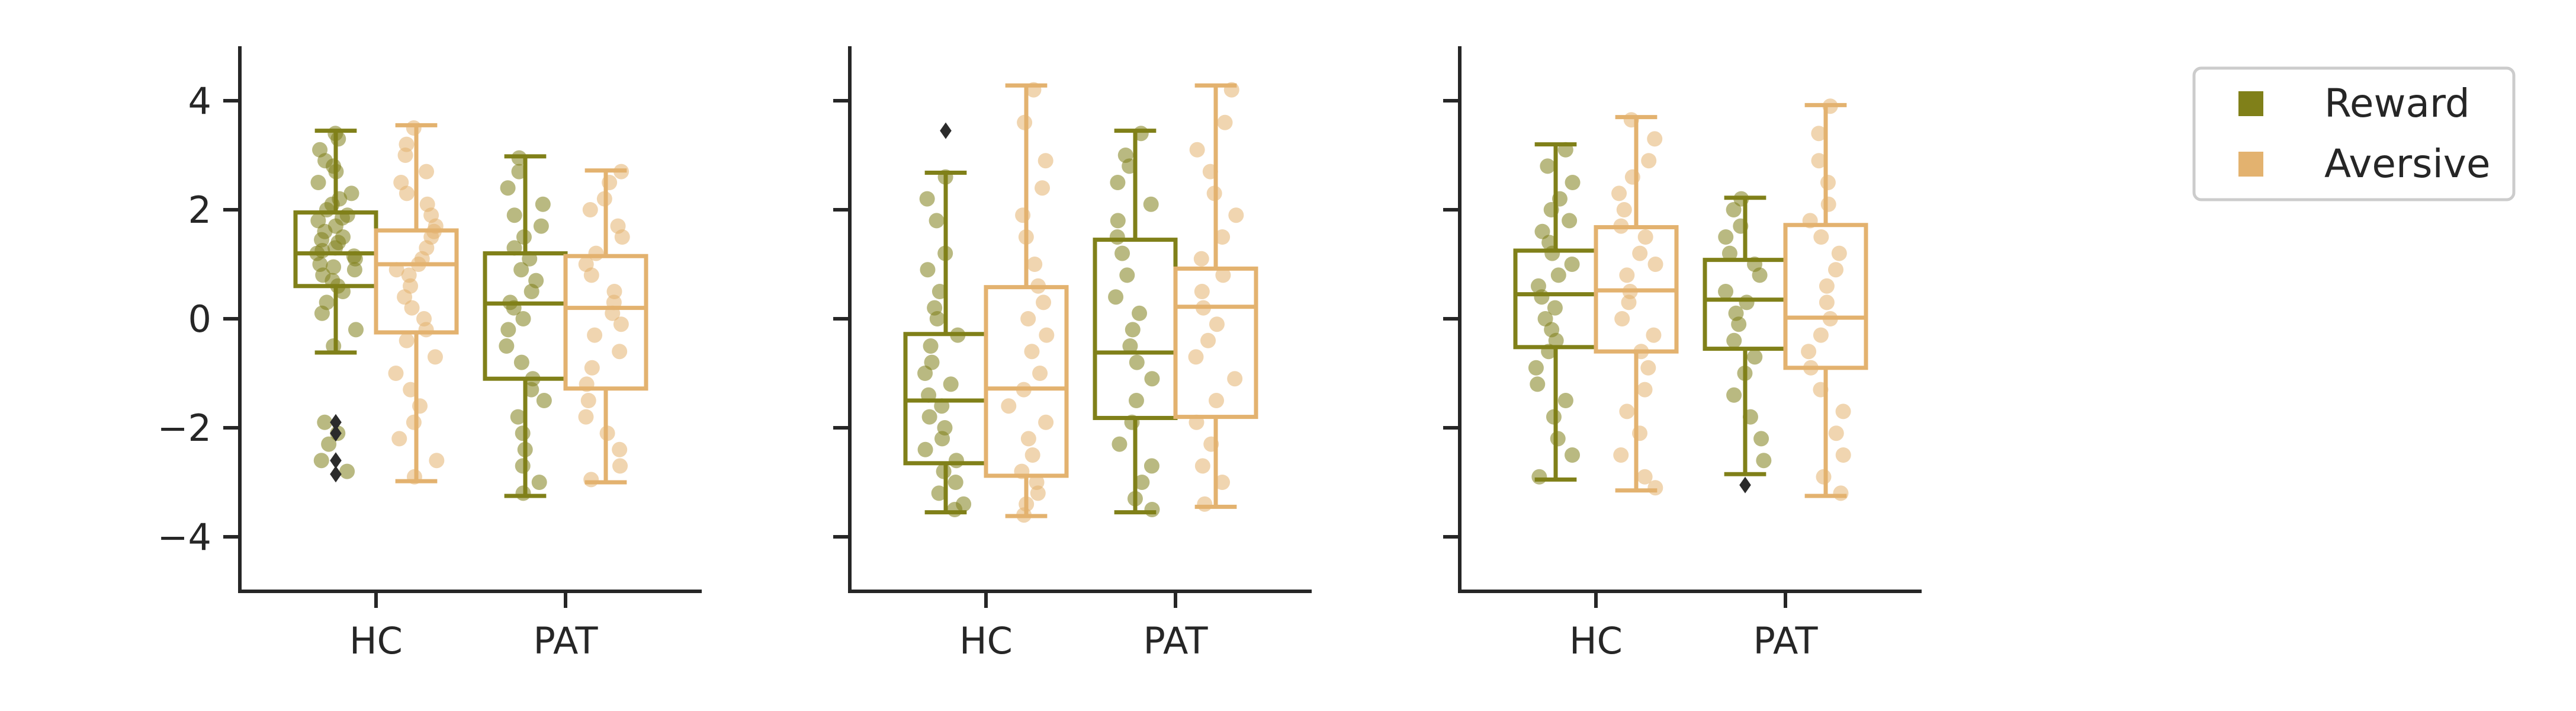 The image size is (2576, 711). Describe the element at coordinates (184, 537) in the screenshot. I see `y-tick-label: −4` at that location.